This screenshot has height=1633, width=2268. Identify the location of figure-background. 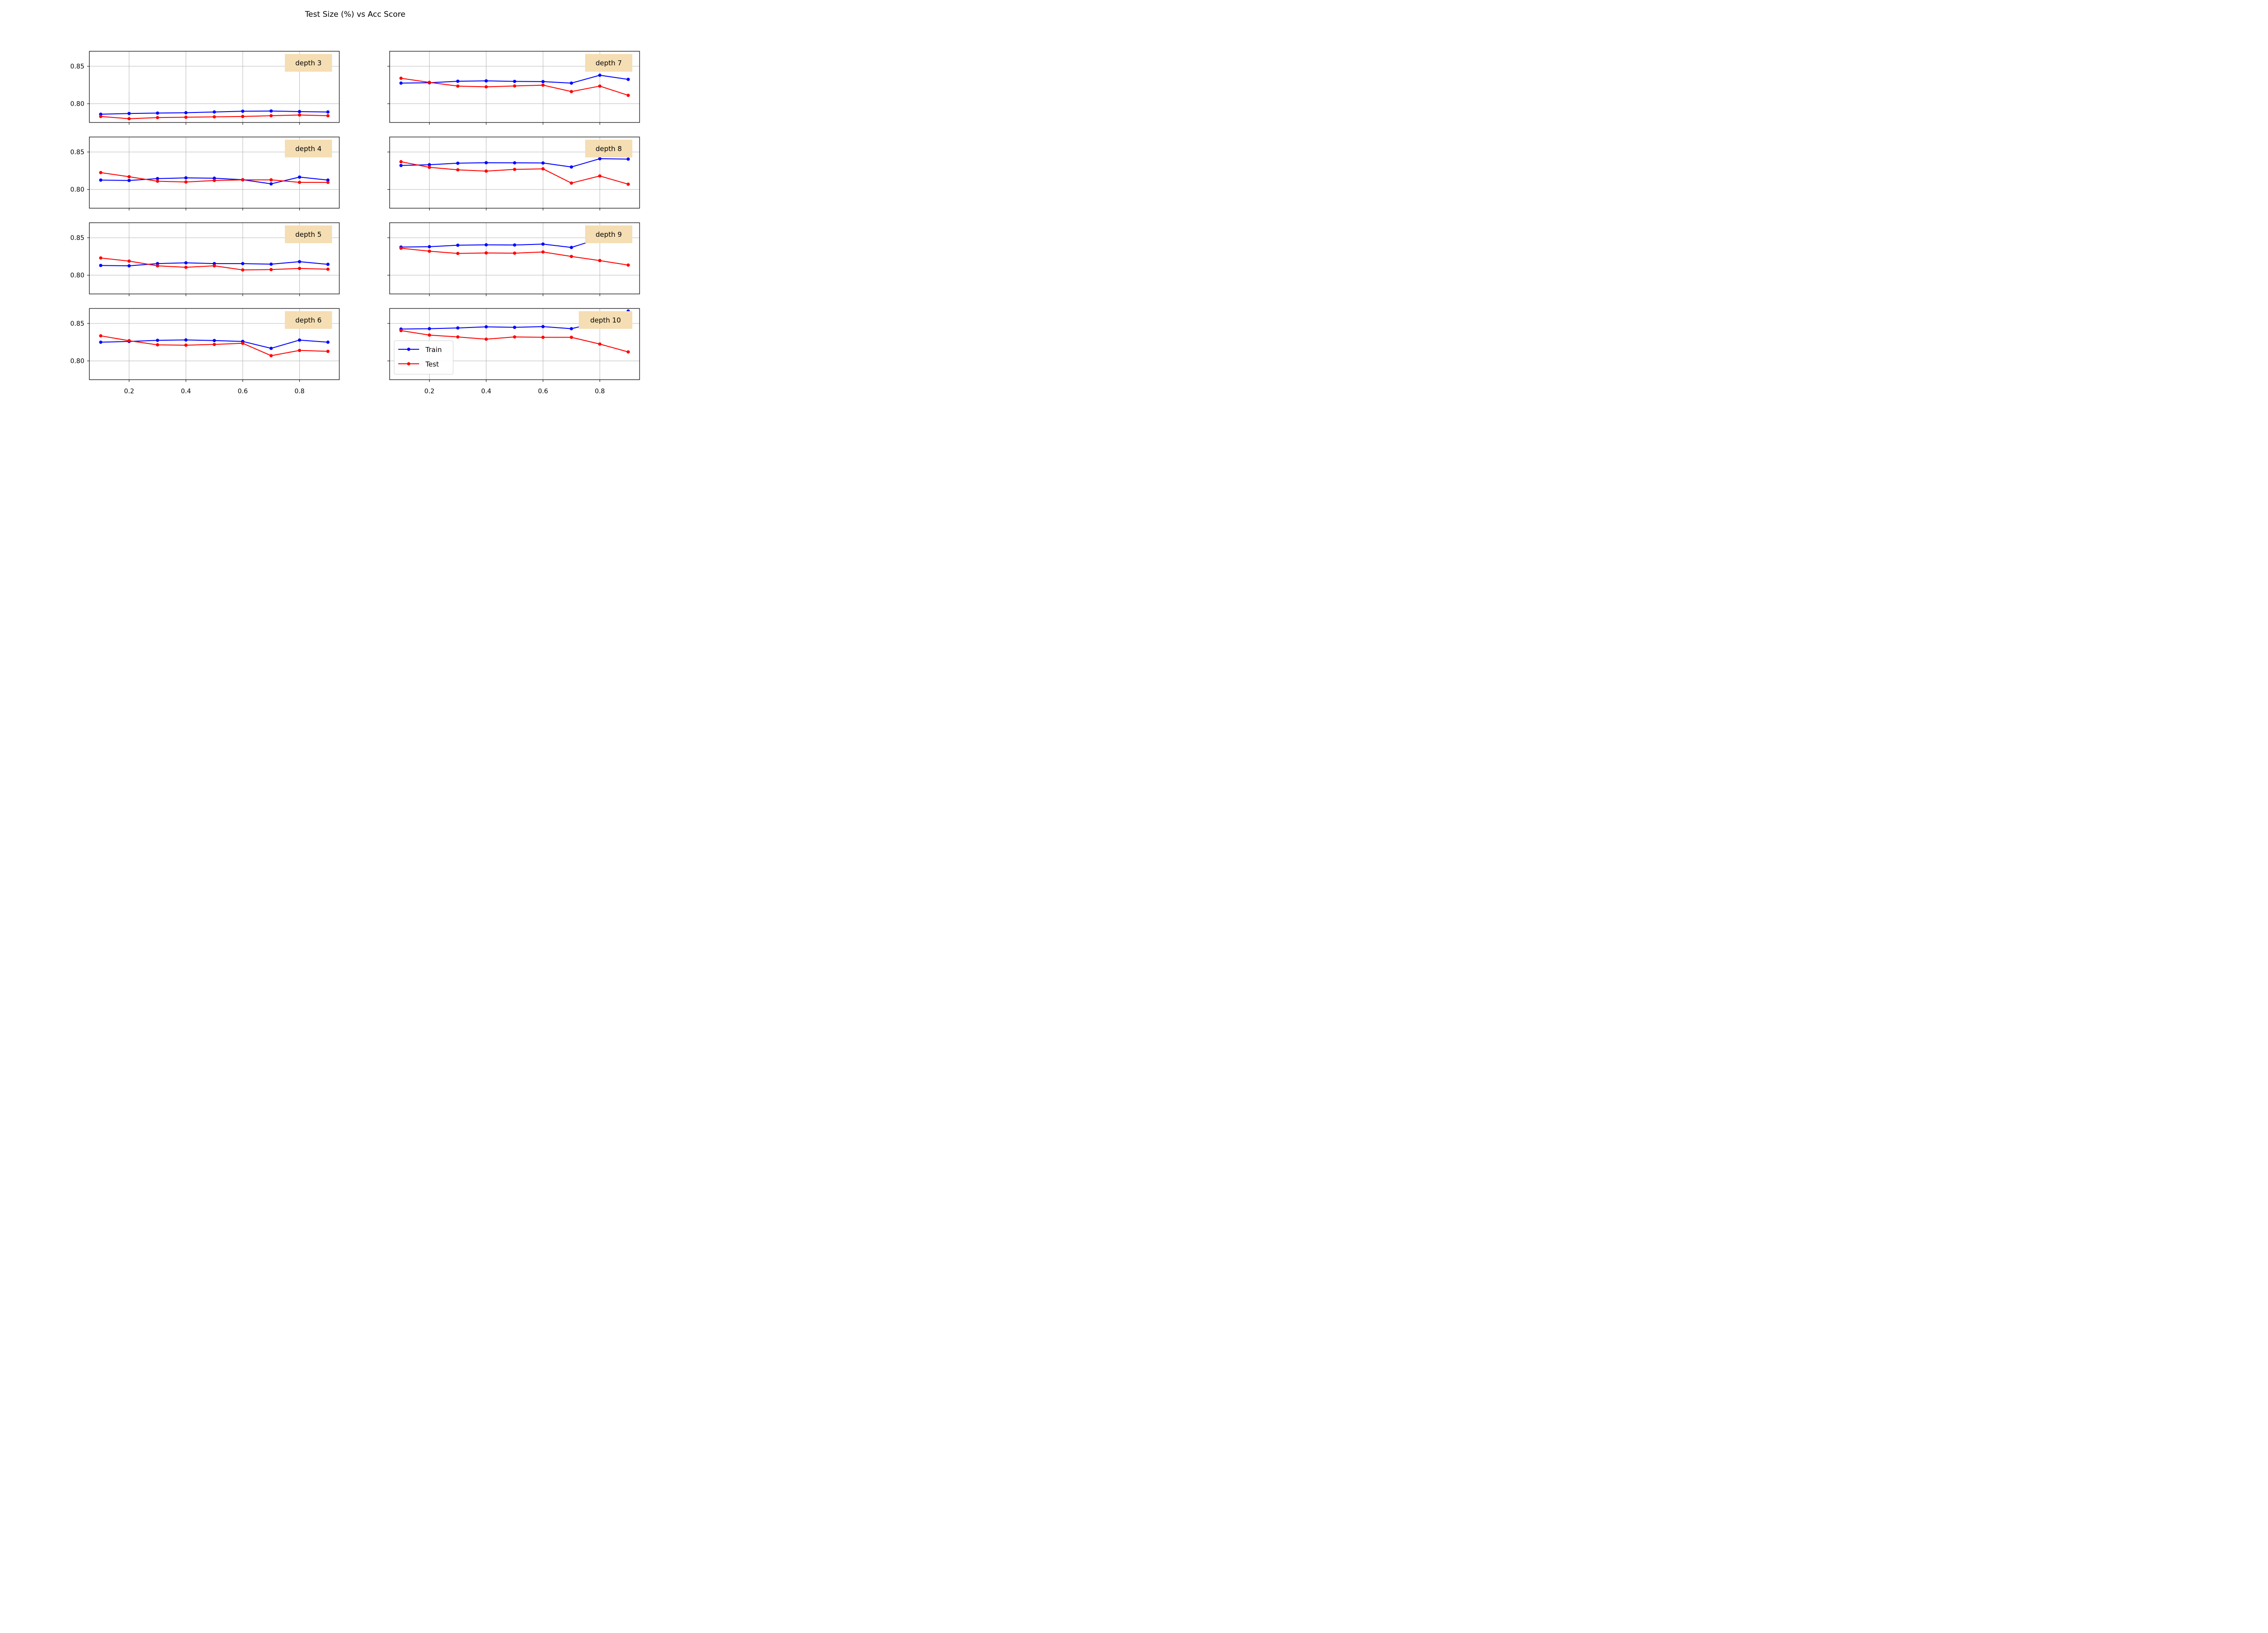
(351, 210).